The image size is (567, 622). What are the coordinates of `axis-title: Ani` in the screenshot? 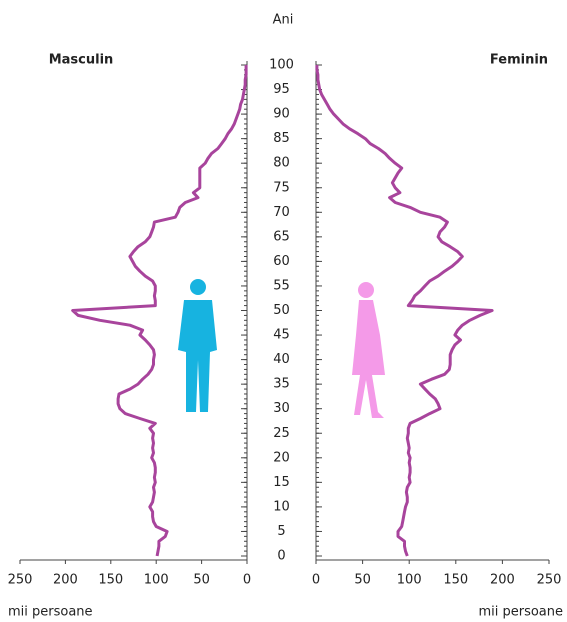 It's located at (283, 20).